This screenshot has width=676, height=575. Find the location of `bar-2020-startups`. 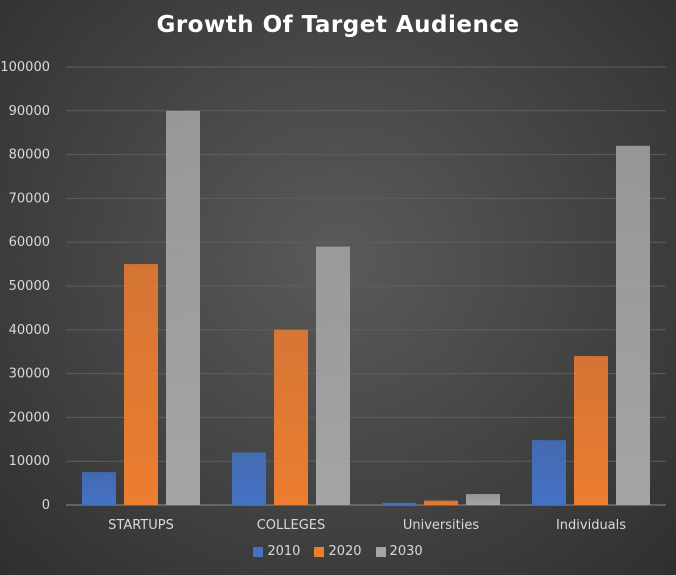

bar-2020-startups is located at coordinates (141, 384).